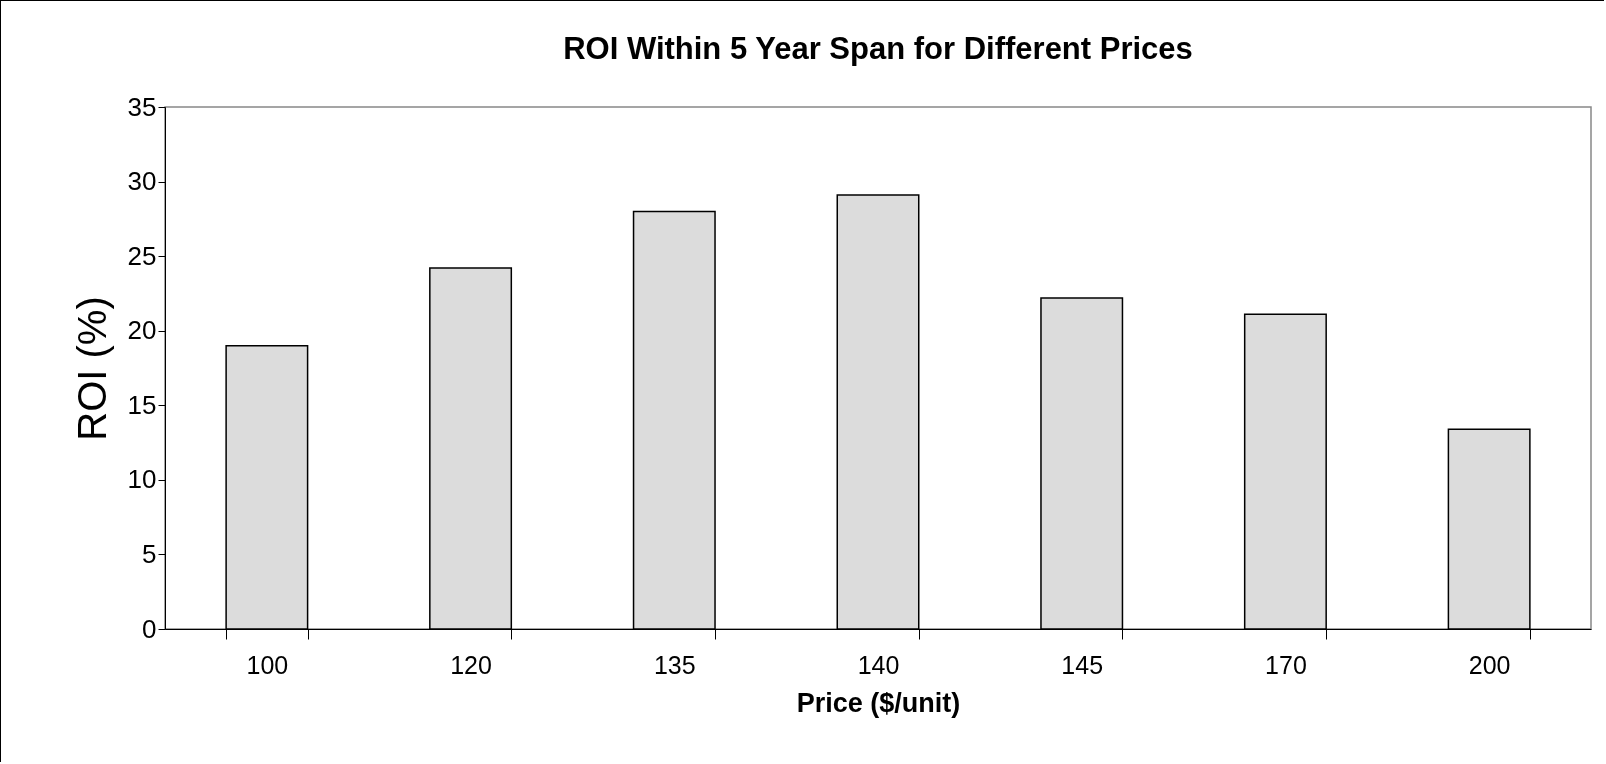  Describe the element at coordinates (267, 664) in the screenshot. I see `x-tick-label: 100` at that location.